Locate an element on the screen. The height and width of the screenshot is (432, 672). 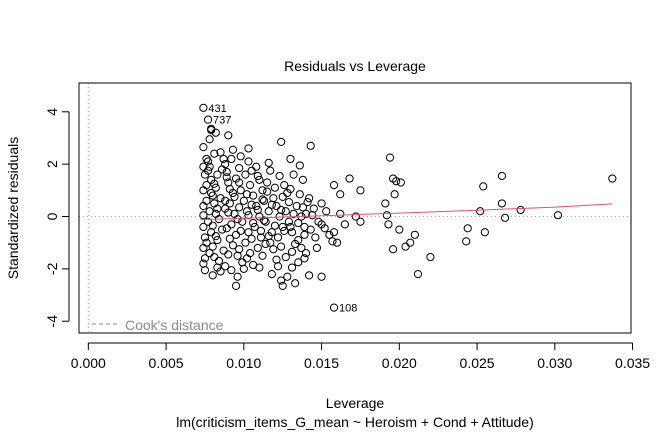
y-tick-label: -4 is located at coordinates (52, 321).